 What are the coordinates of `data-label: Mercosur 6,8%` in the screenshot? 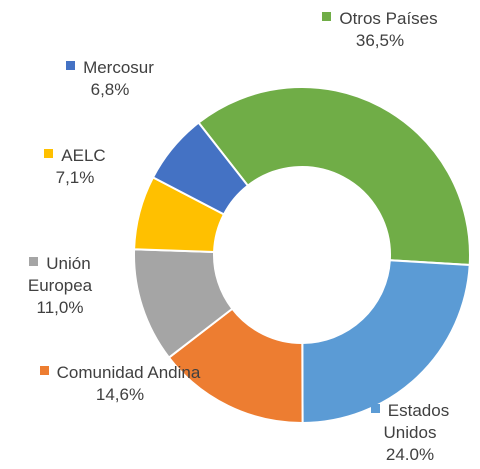 It's located at (110, 79).